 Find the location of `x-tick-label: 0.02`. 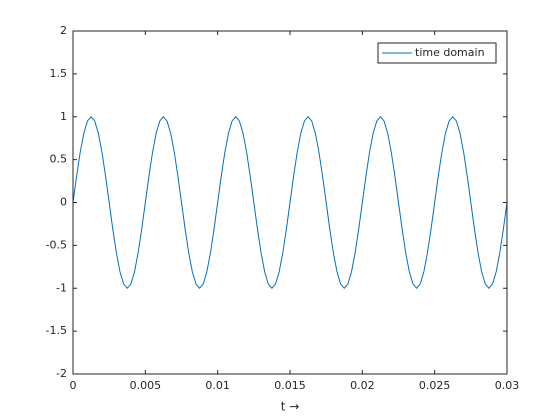

x-tick-label: 0.02 is located at coordinates (362, 385).